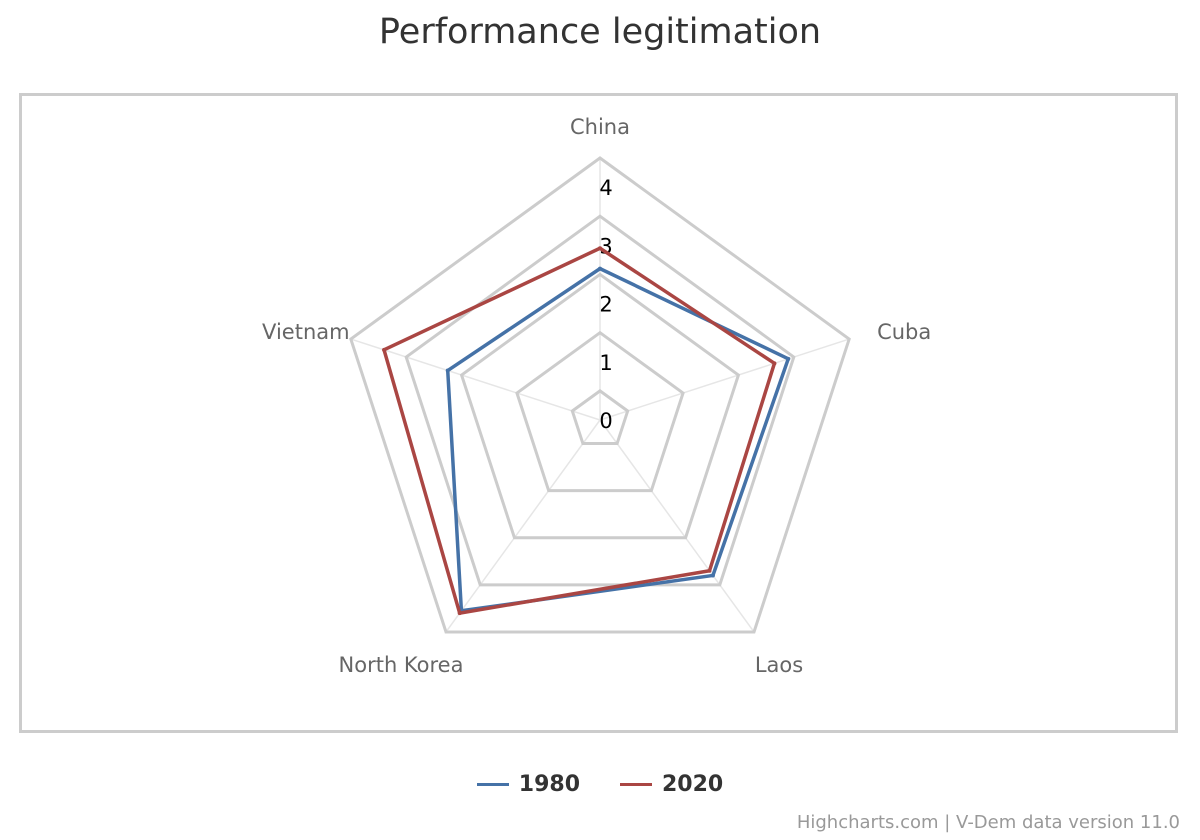 This screenshot has width=1200, height=840. I want to click on data-point-1980-vietnam, so click(447, 370).